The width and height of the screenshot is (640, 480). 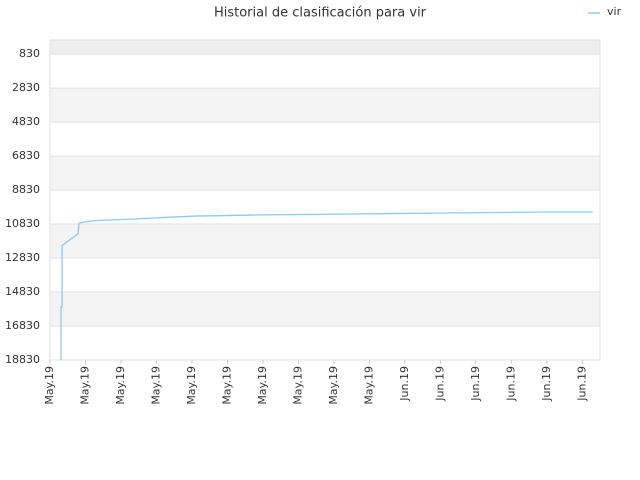 I want to click on y-tick-label: 4830, so click(x=26, y=121).